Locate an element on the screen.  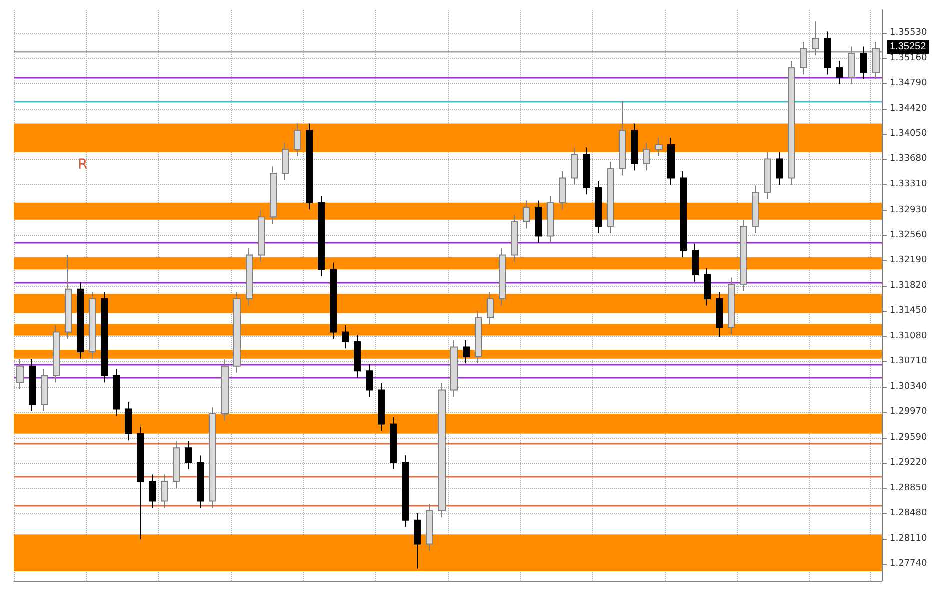
y-tick-label: 1.34050 is located at coordinates (909, 134).